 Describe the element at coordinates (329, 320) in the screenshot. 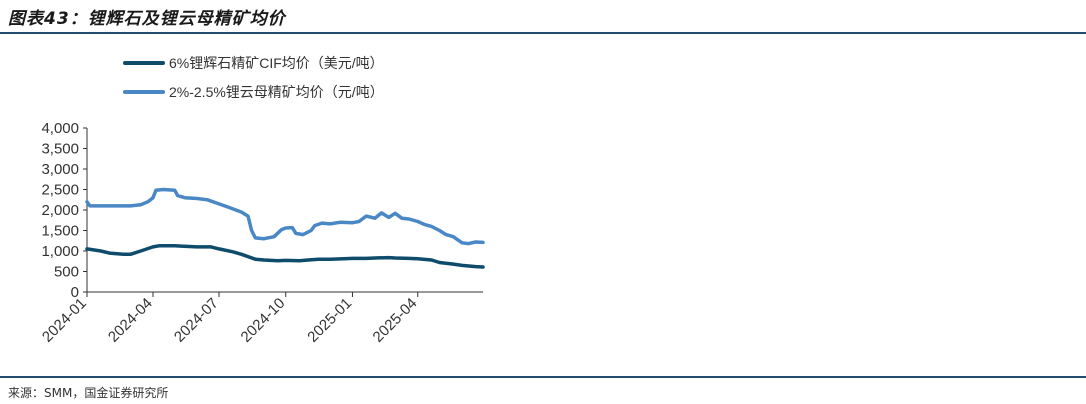

I see `x-tick-label: 2025-01` at that location.